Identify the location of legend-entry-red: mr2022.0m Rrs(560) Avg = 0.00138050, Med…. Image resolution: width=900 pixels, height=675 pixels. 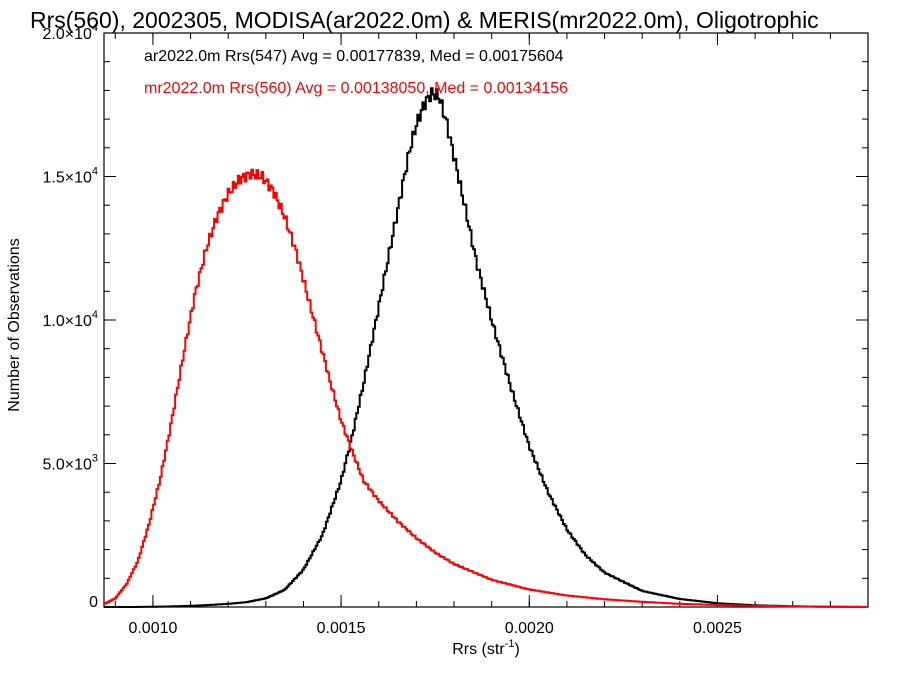
(356, 88).